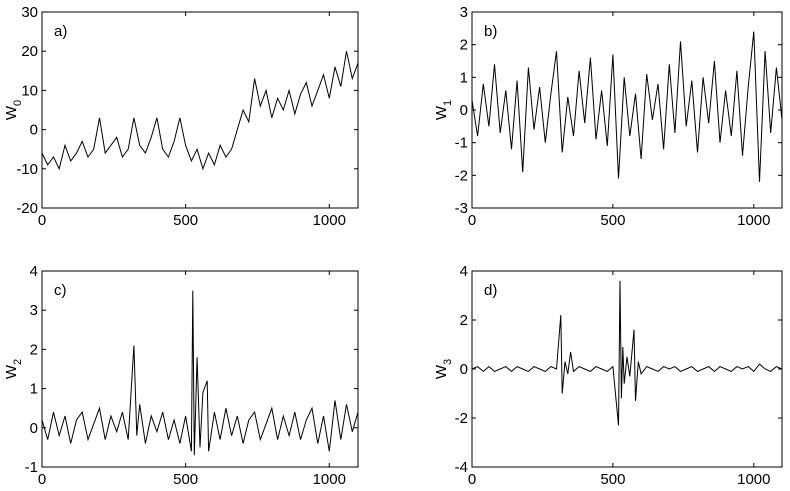  I want to click on y-axis-label: W2, so click(13, 369).